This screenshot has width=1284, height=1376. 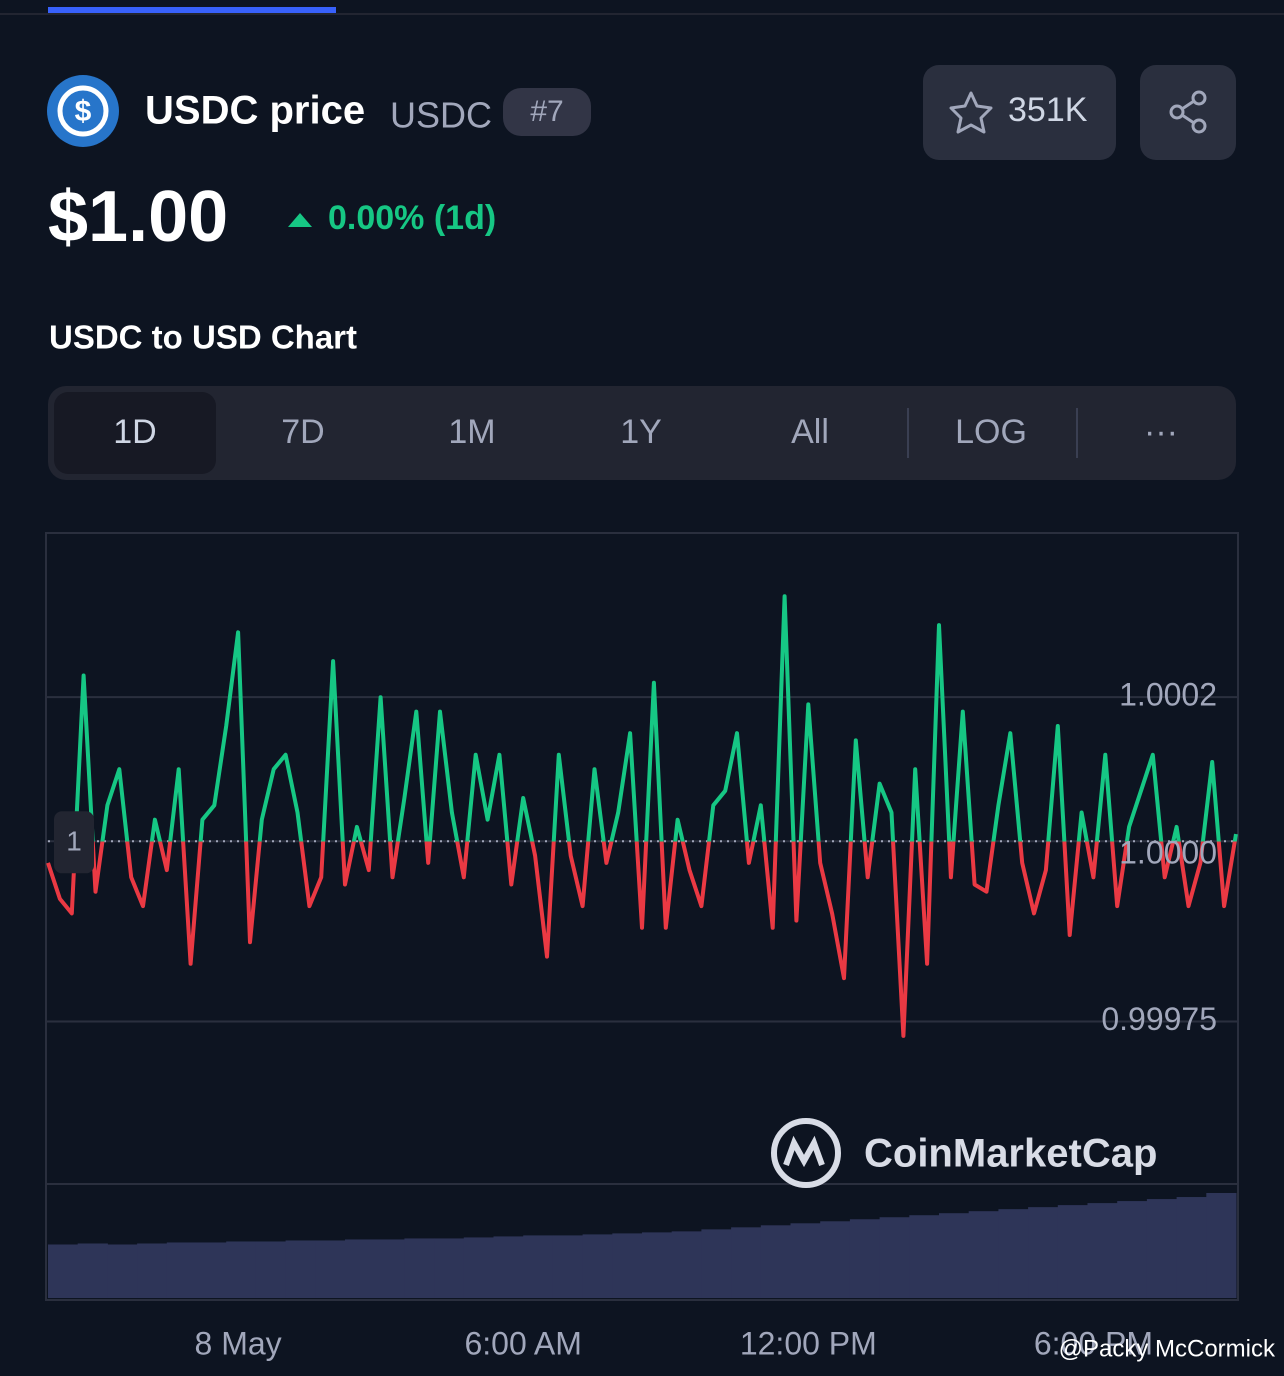 I want to click on credit: @Packy McCormick, so click(x=1167, y=1348).